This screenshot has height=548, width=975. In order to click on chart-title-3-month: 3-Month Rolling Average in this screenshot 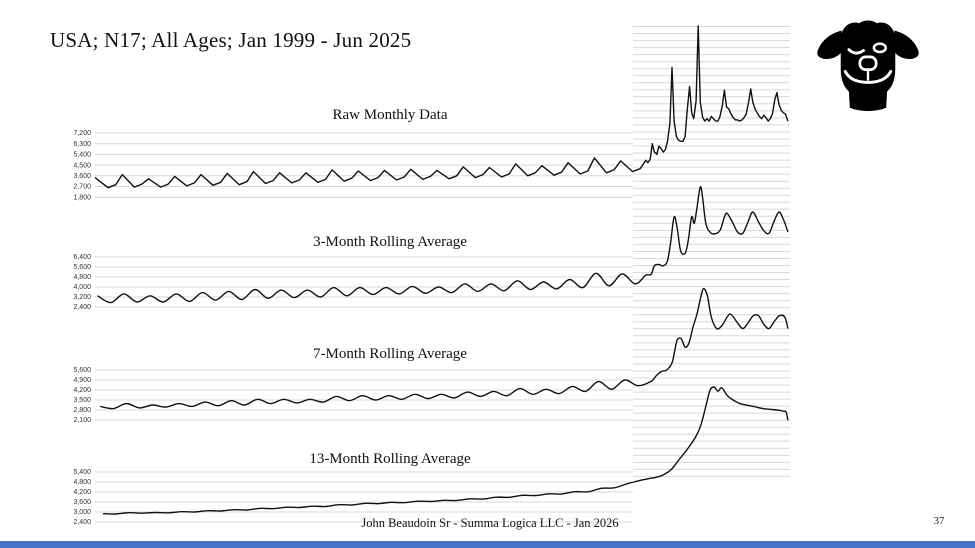, I will do `click(390, 242)`.